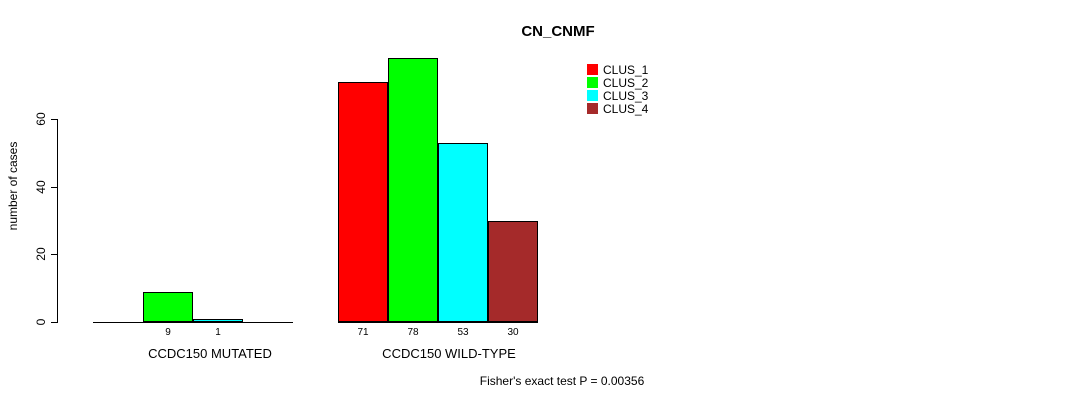  What do you see at coordinates (413, 190) in the screenshot?
I see `bar-clus_2-wild-type` at bounding box center [413, 190].